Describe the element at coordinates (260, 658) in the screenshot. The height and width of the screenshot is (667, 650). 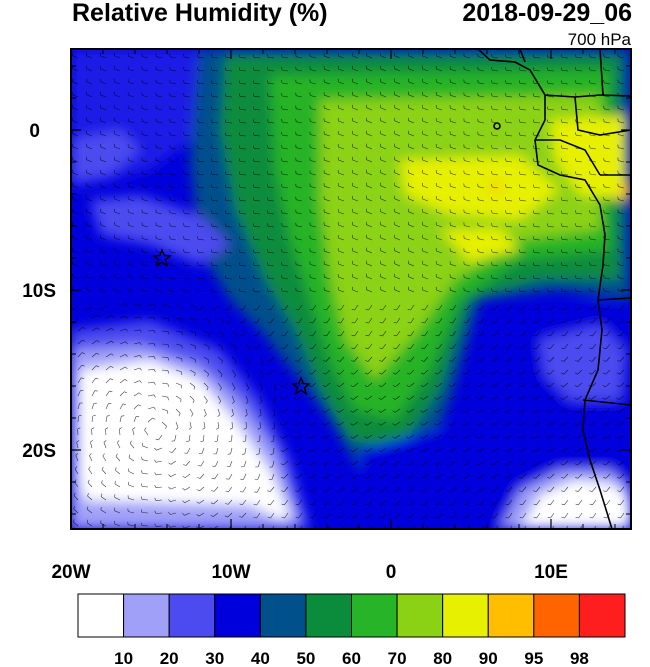
I see `colorbar-label: 40` at that location.